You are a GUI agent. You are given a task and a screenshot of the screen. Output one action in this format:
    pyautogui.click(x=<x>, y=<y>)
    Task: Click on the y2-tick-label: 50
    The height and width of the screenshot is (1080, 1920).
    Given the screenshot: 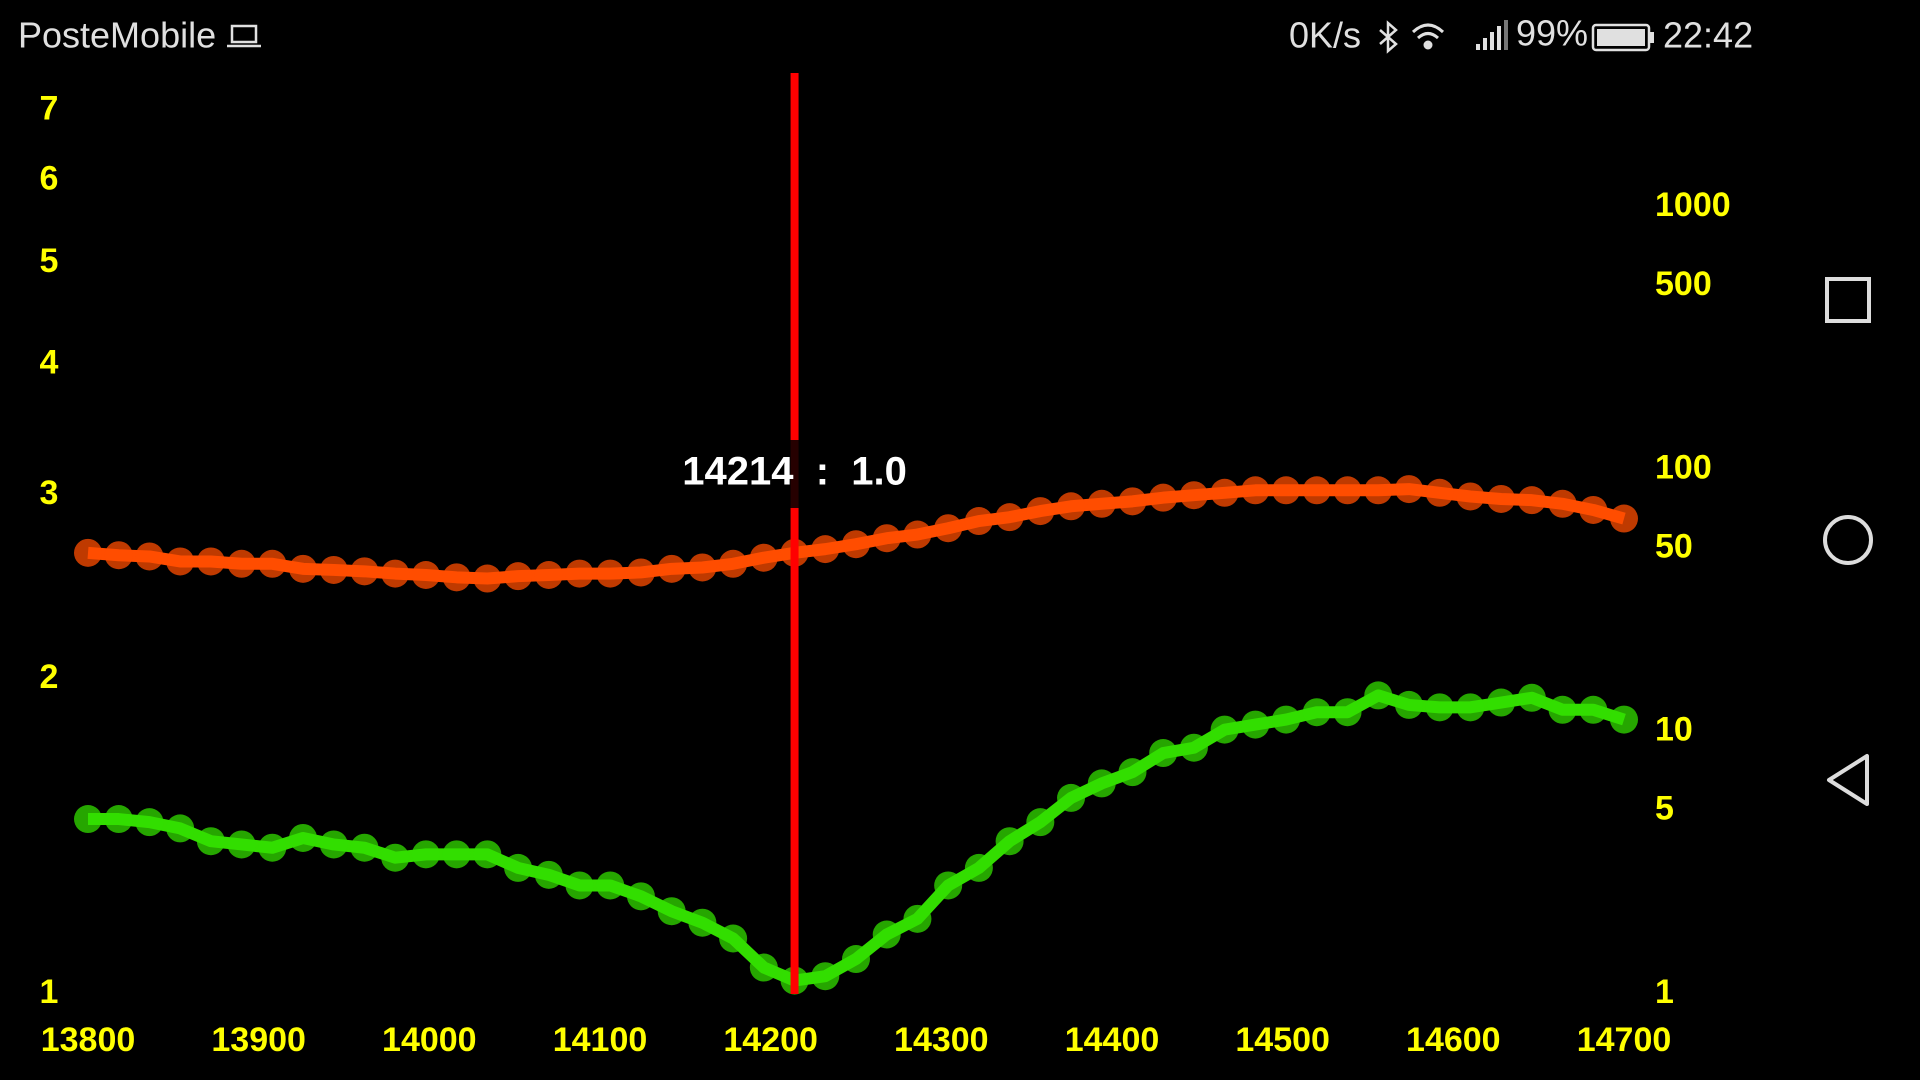 What is the action you would take?
    pyautogui.click(x=1674, y=546)
    